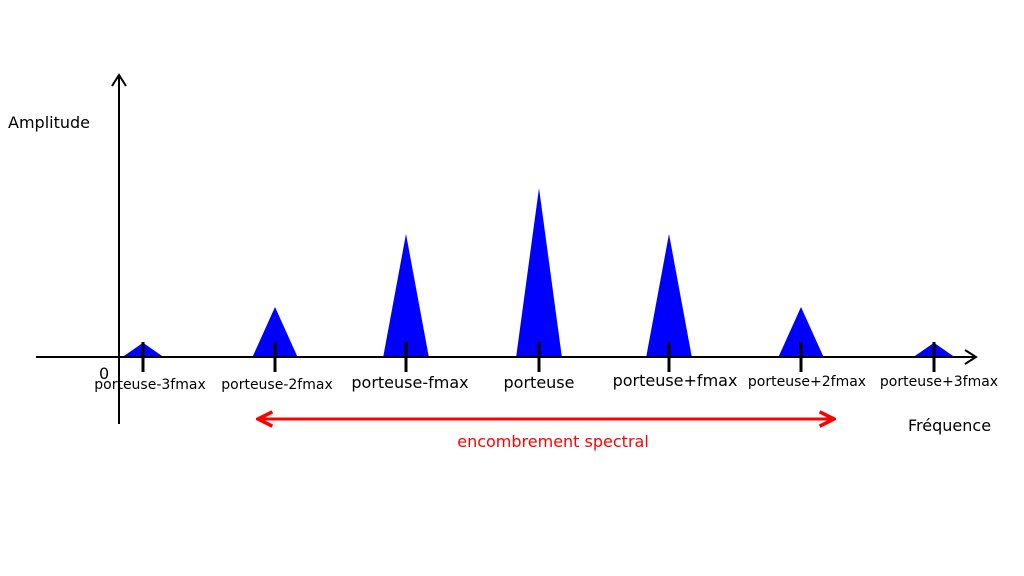 Image resolution: width=1024 pixels, height=576 pixels. I want to click on x-axis-ticks, so click(538, 357).